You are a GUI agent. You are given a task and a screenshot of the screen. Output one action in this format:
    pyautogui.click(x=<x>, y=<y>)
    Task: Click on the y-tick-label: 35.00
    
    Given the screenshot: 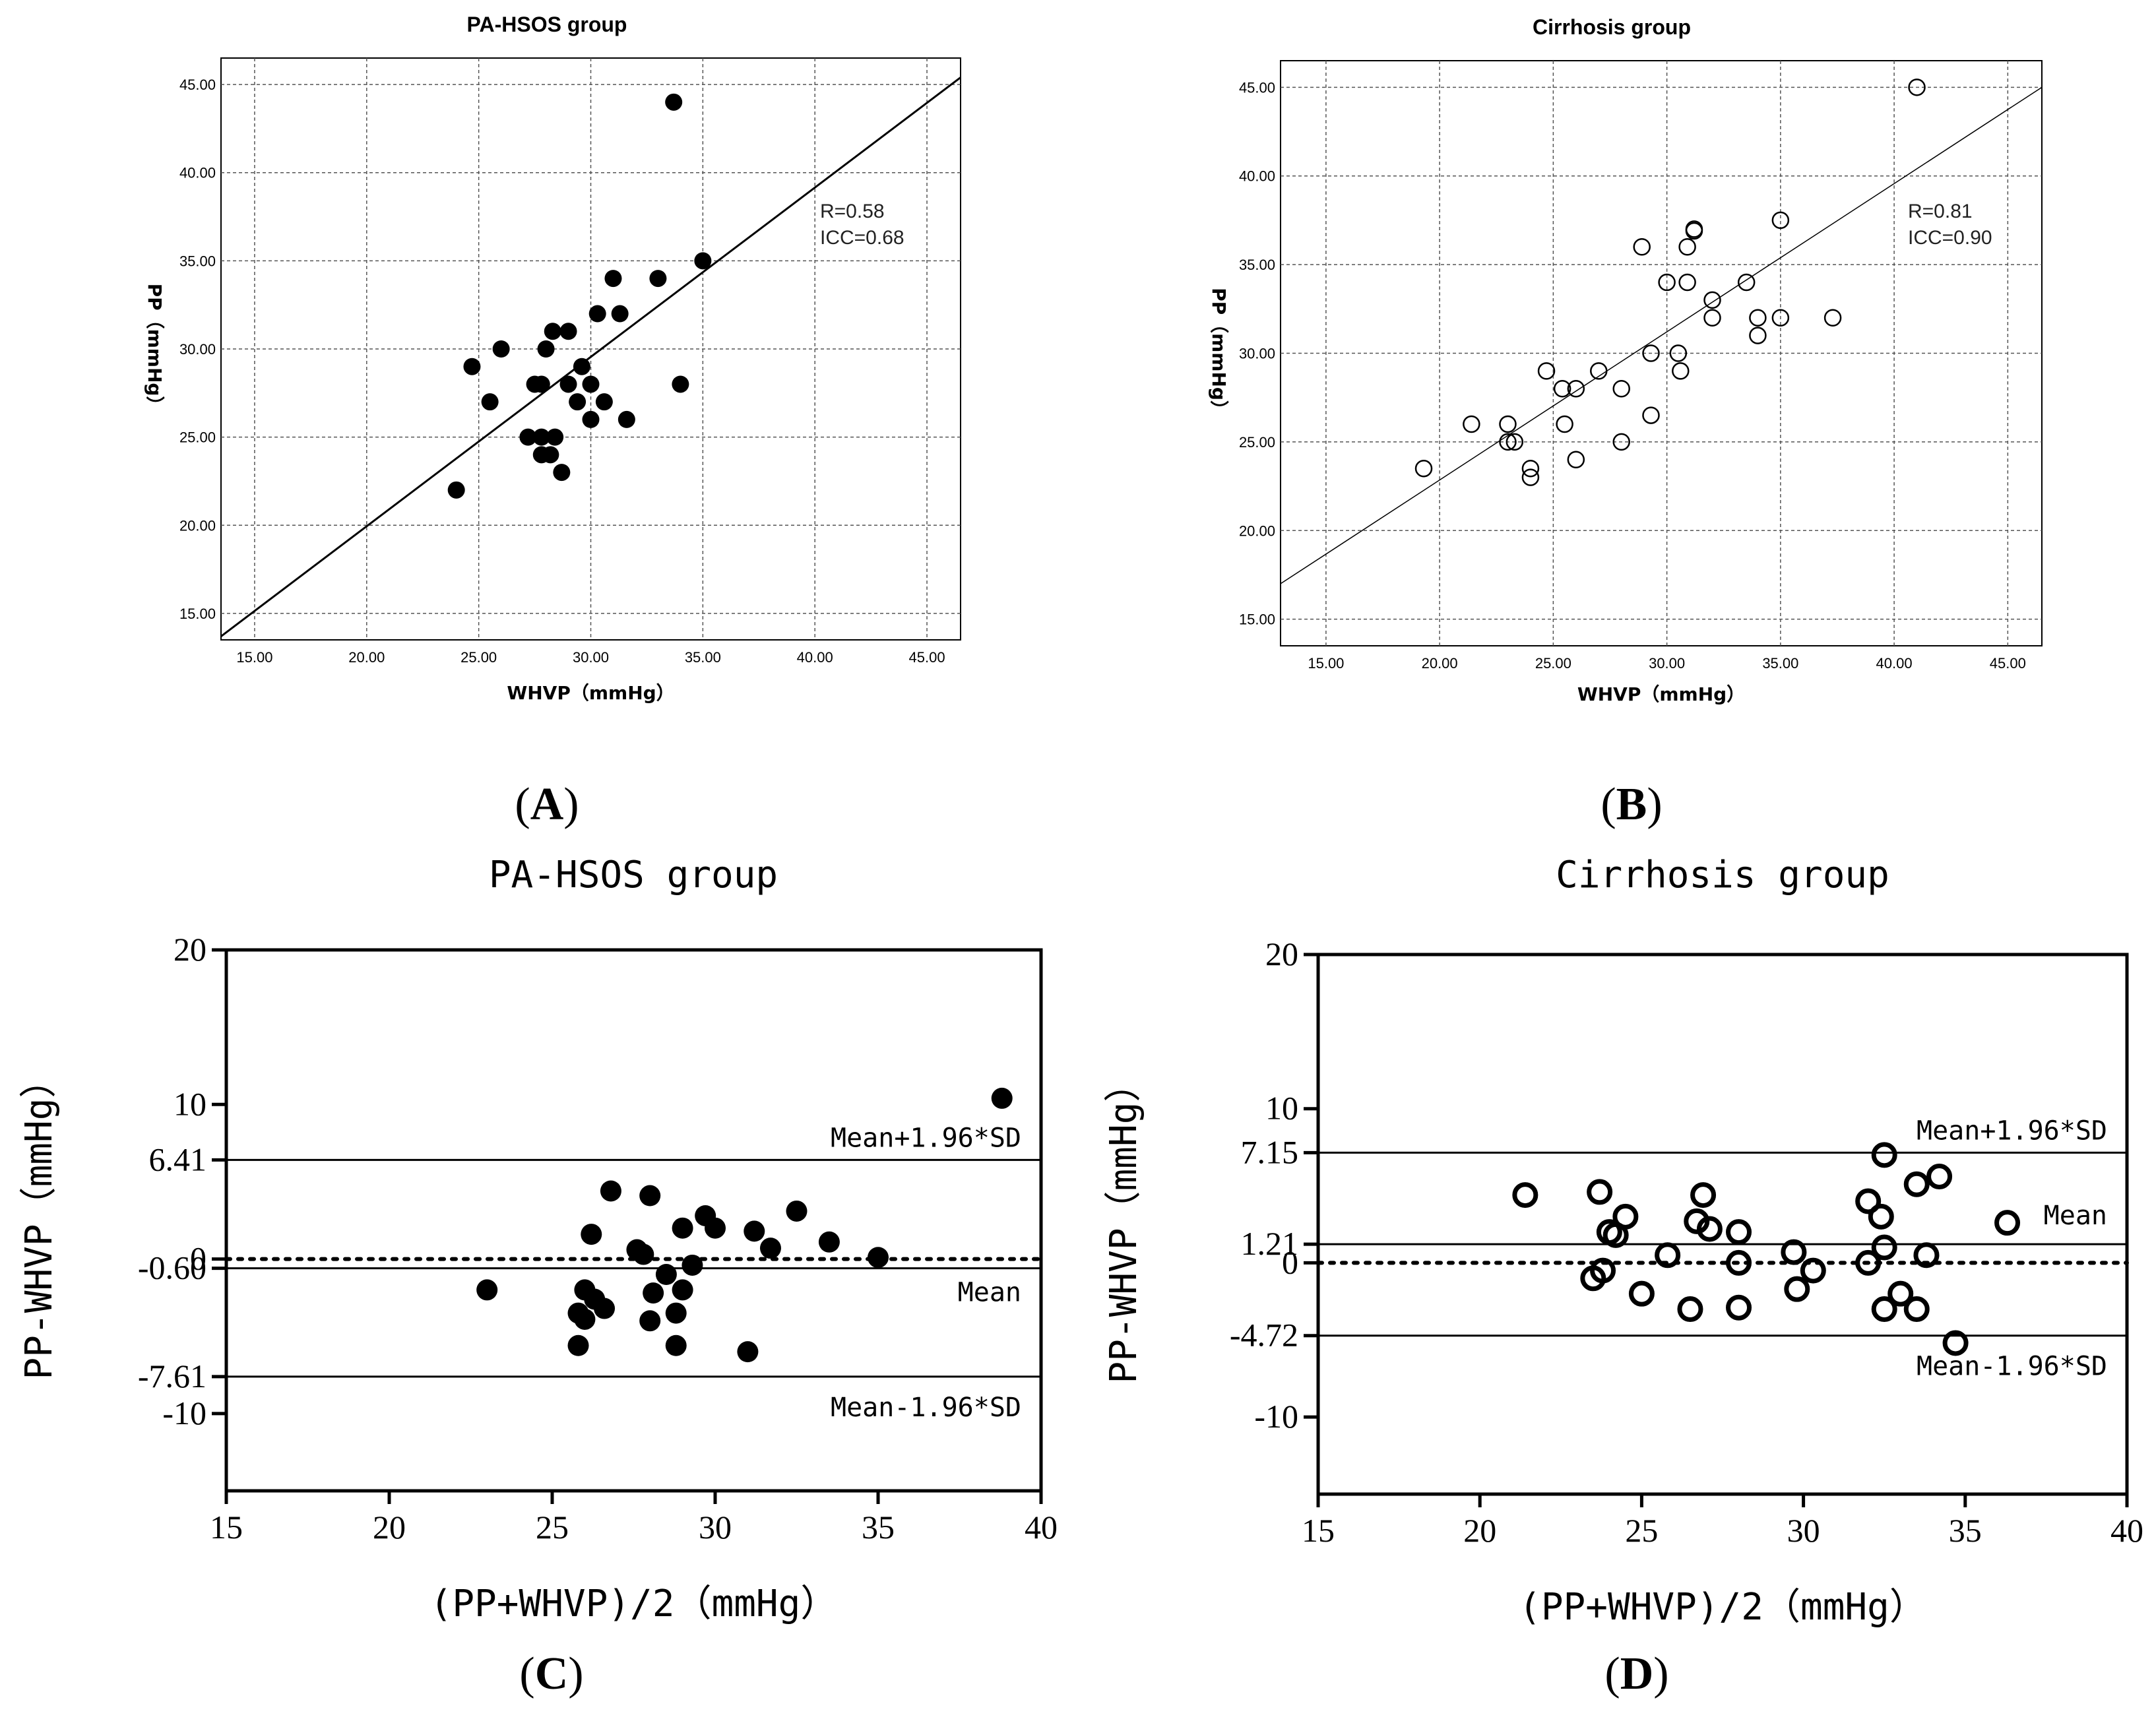 What is the action you would take?
    pyautogui.click(x=1257, y=265)
    